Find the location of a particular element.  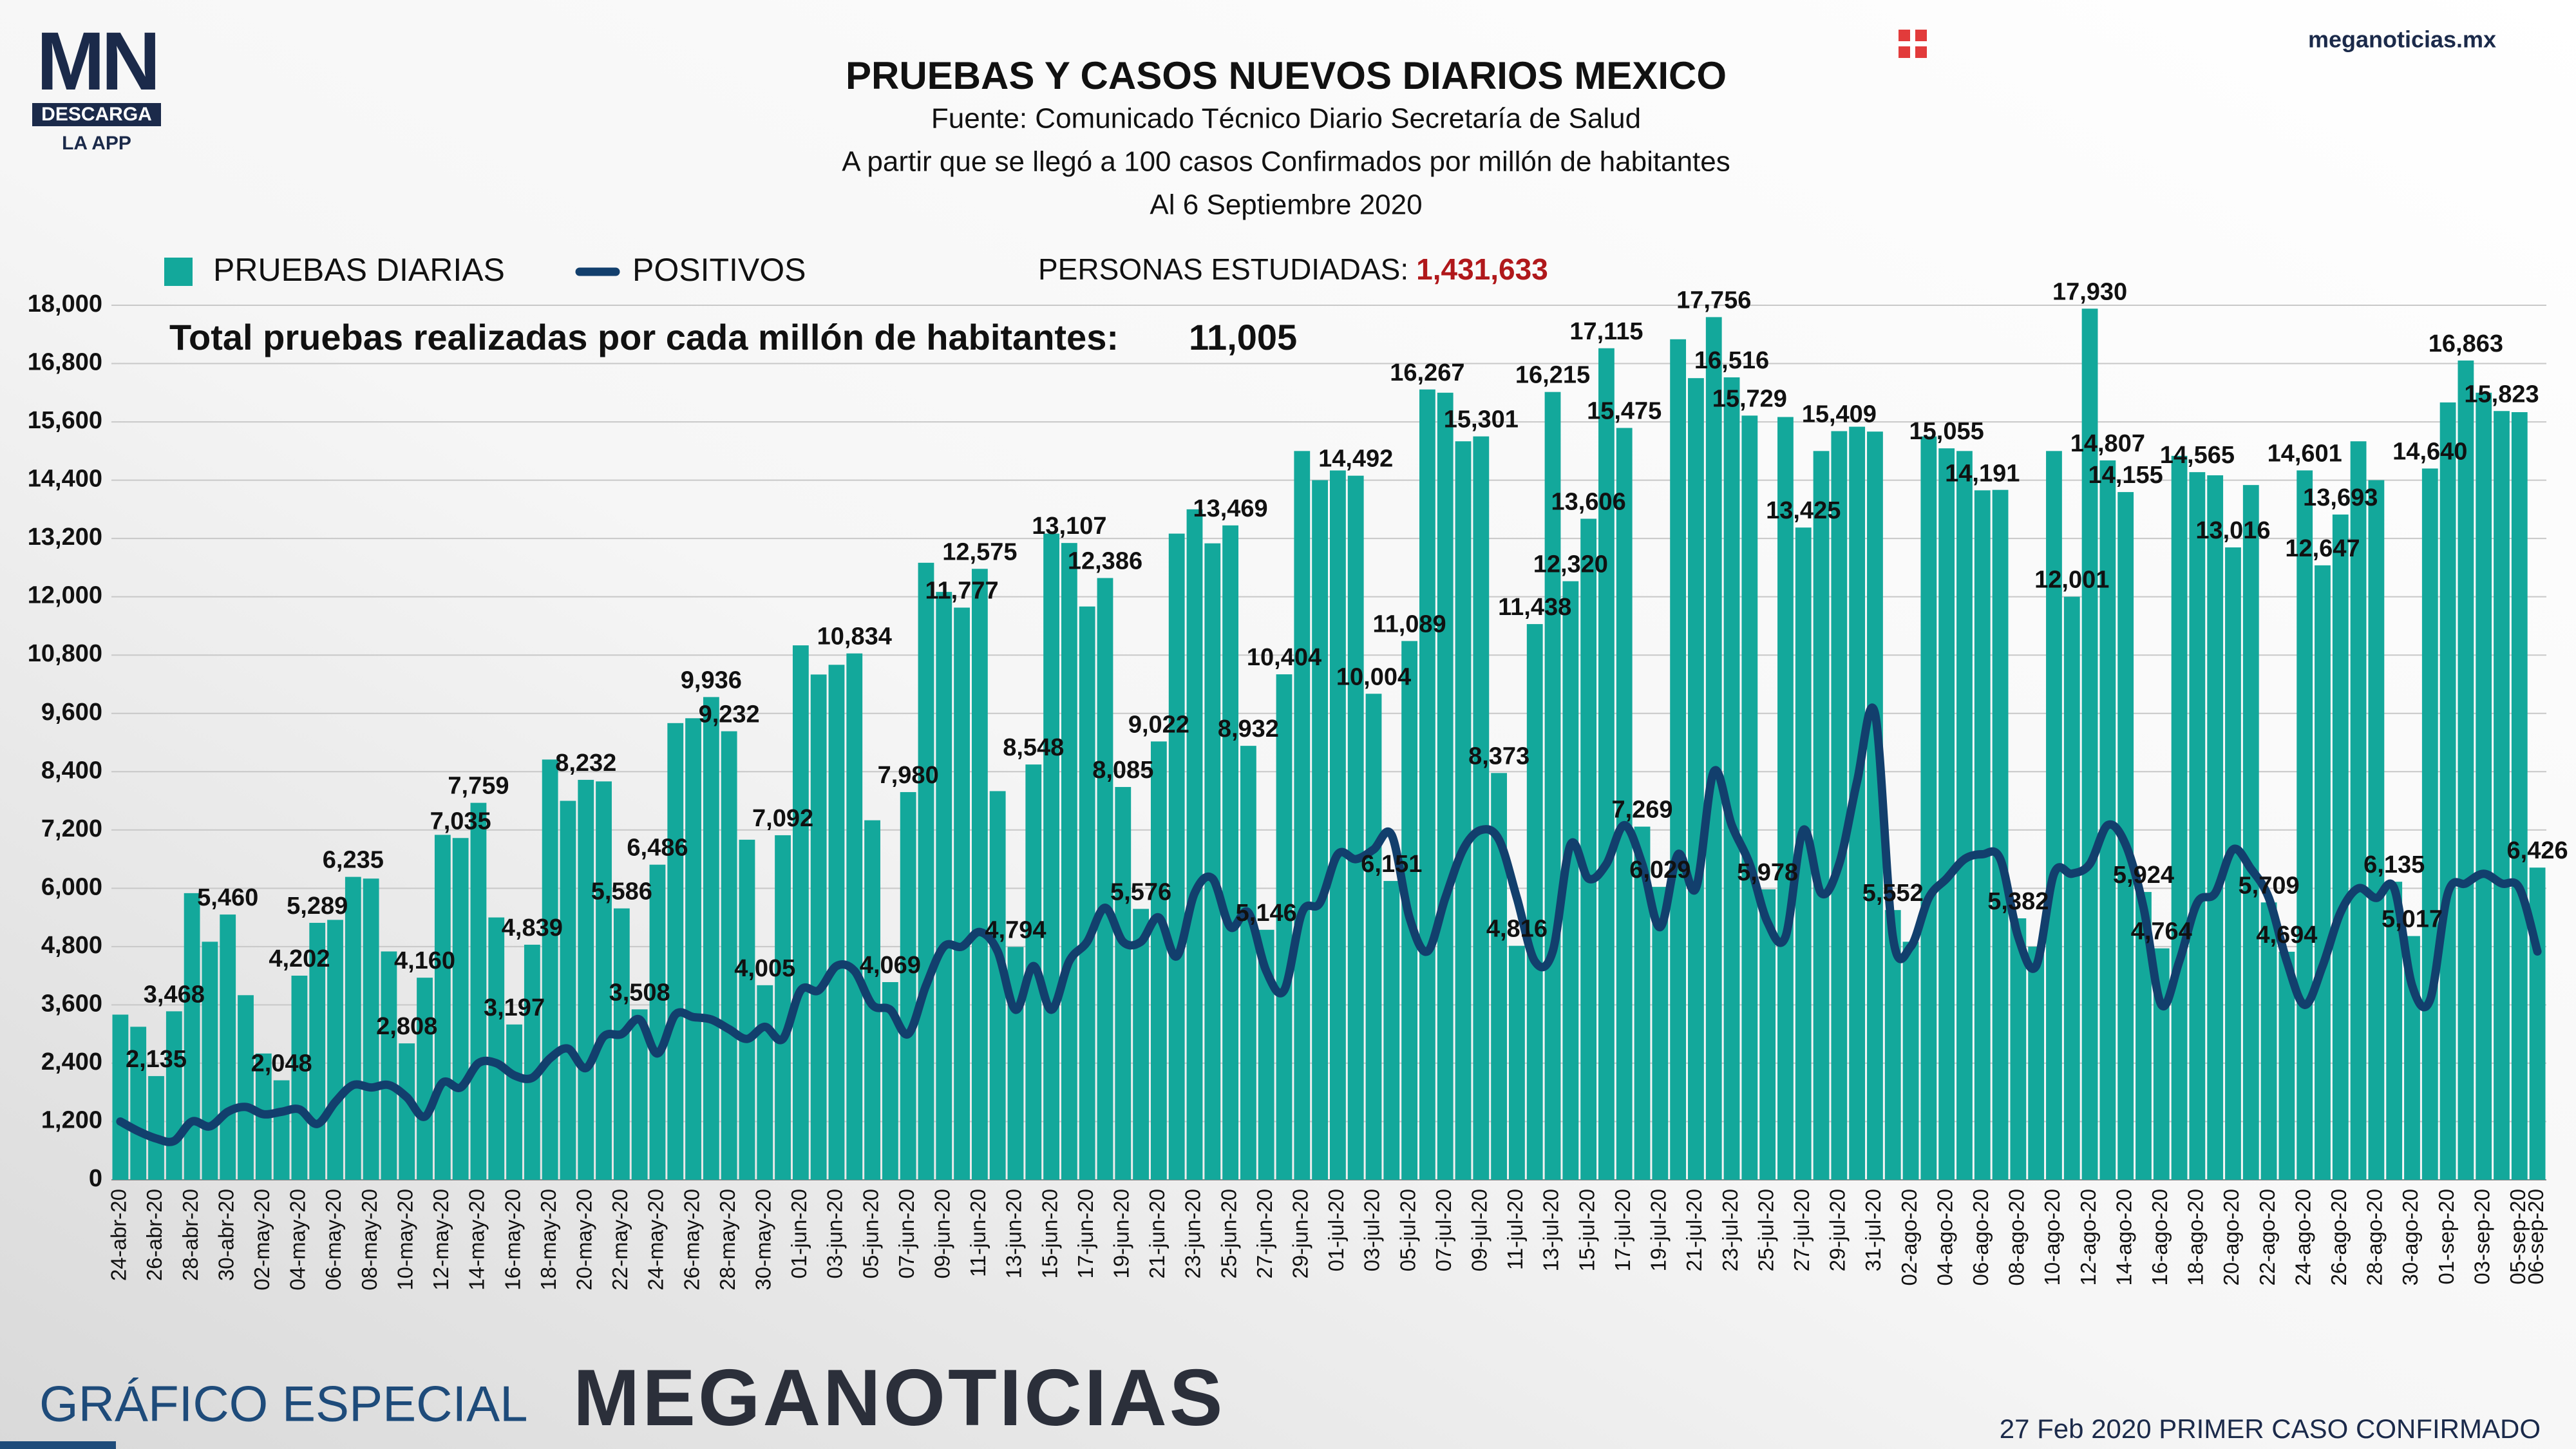

x-tick-label: 10-may-20 is located at coordinates (405, 1240).